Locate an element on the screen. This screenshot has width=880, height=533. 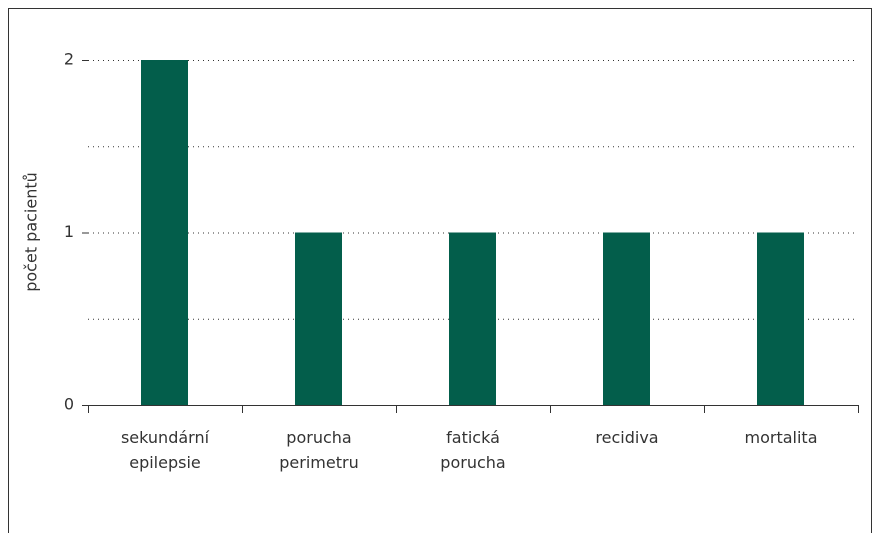
x-tick-label: sekundární epilepsie is located at coordinates (165, 450).